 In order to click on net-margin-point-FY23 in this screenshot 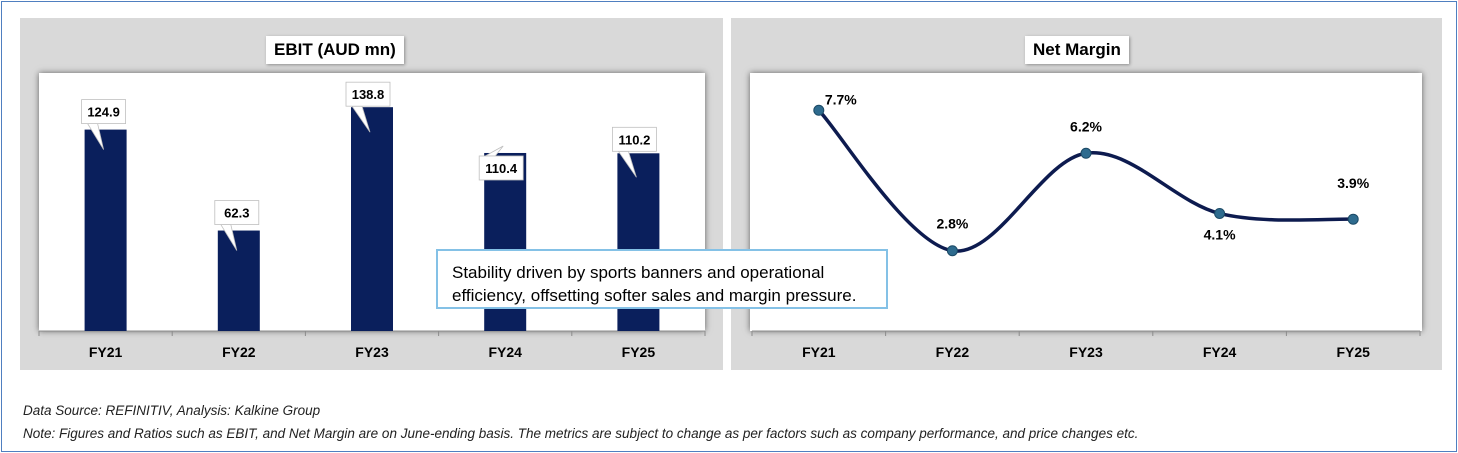, I will do `click(1086, 153)`.